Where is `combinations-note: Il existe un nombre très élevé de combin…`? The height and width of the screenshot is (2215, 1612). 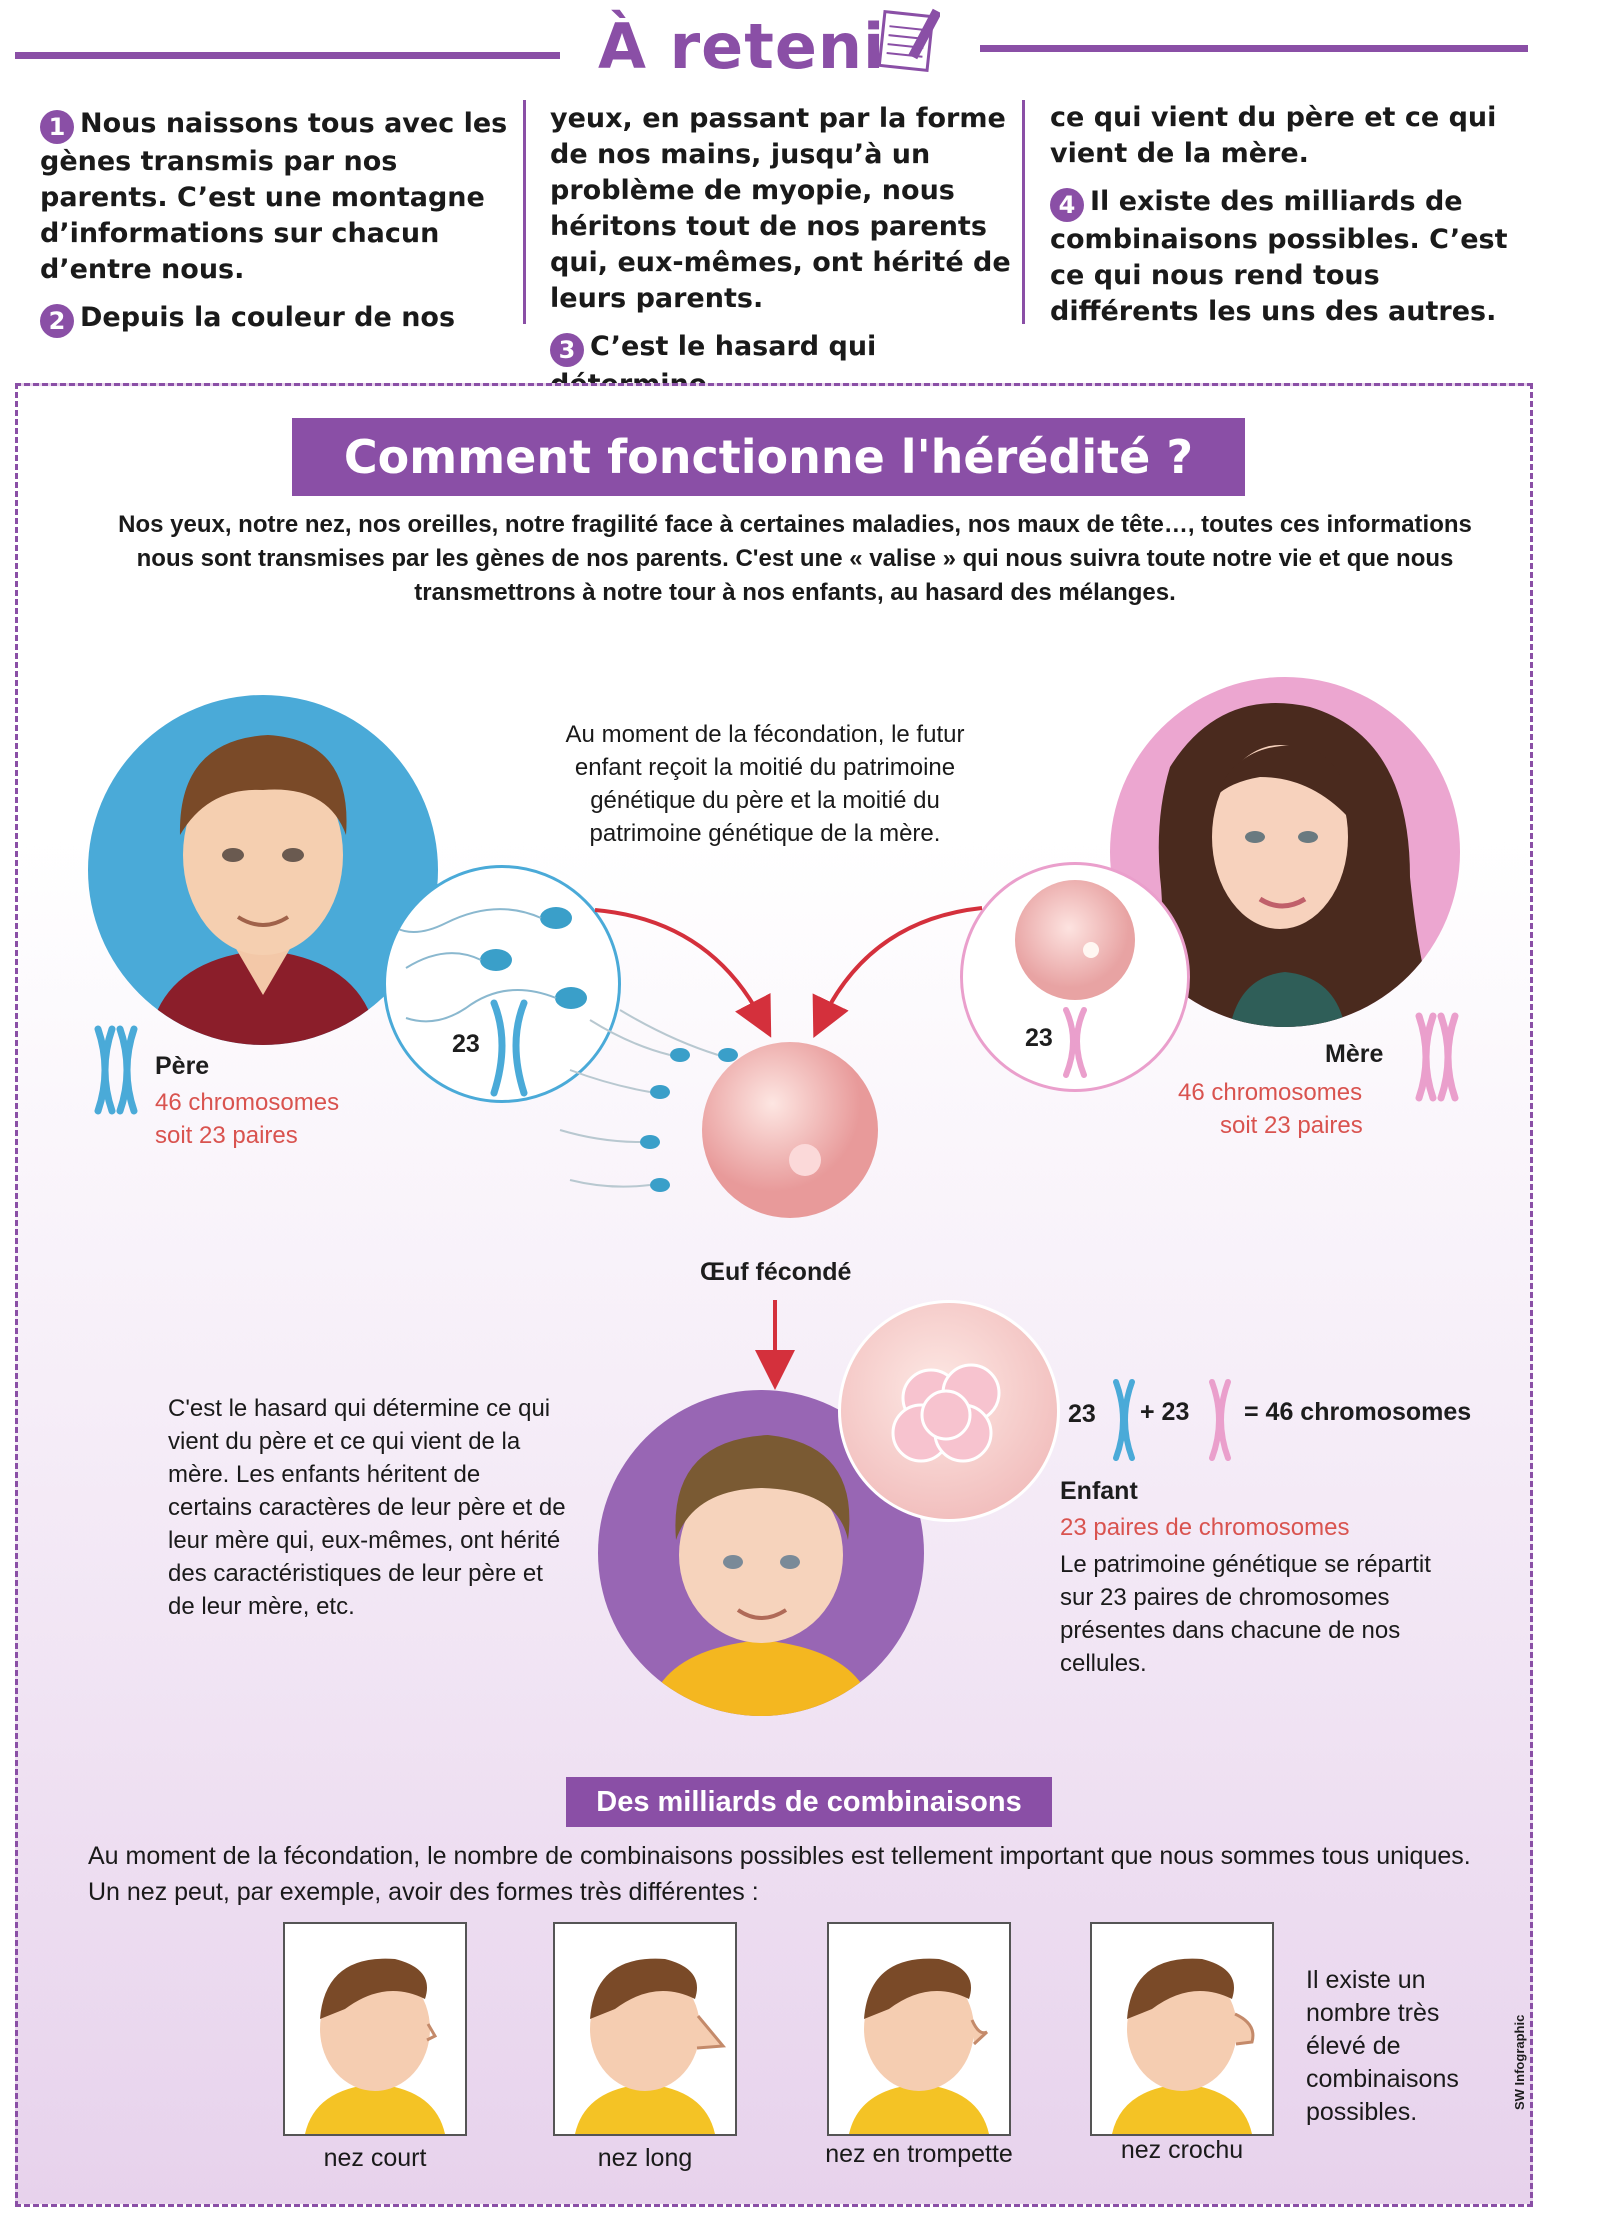
combinations-note: Il existe un nombre très élevé de combin… is located at coordinates (1382, 2046).